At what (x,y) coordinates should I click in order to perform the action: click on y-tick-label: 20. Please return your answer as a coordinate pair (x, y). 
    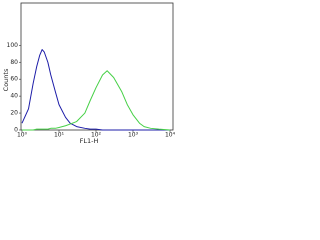
    Looking at the image, I should click on (14, 113).